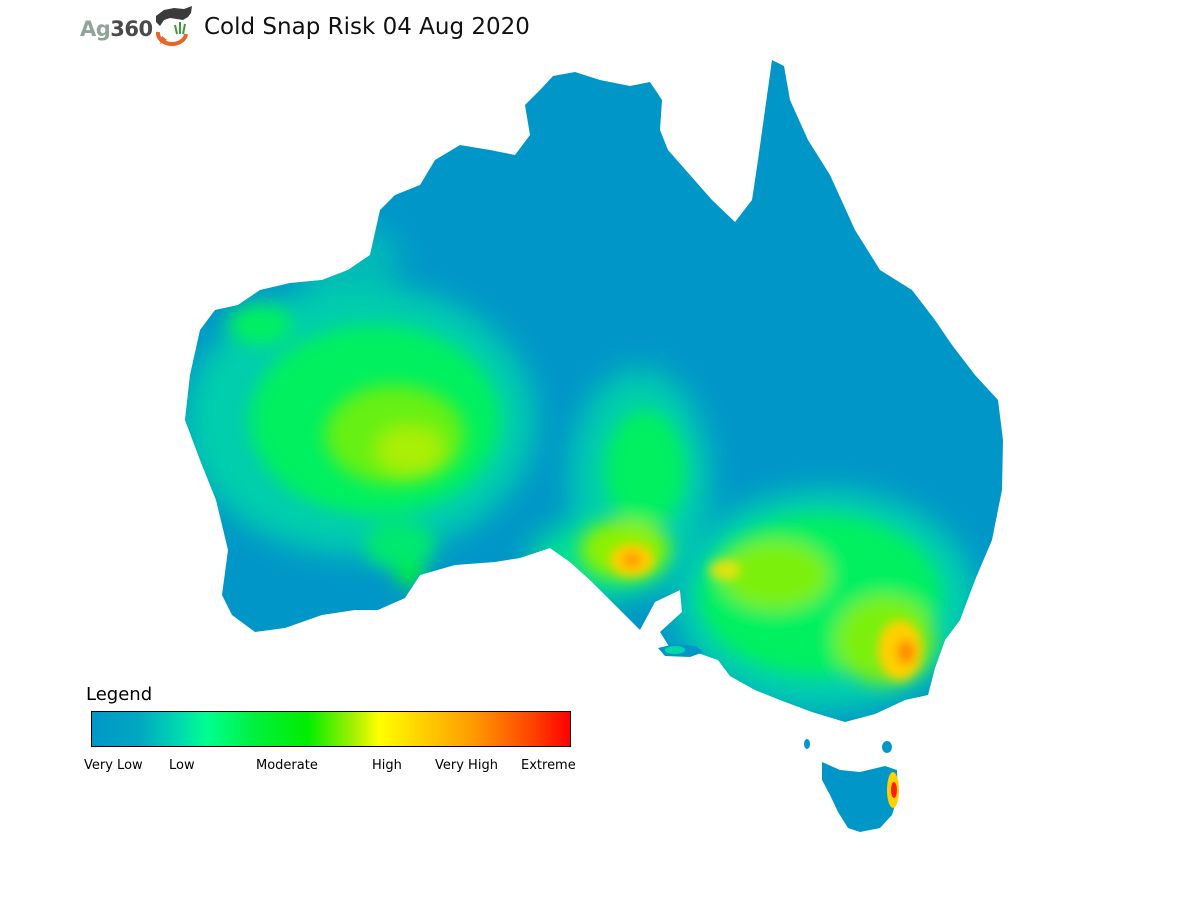 This screenshot has width=1200, height=900. I want to click on legend-title: Legend, so click(119, 694).